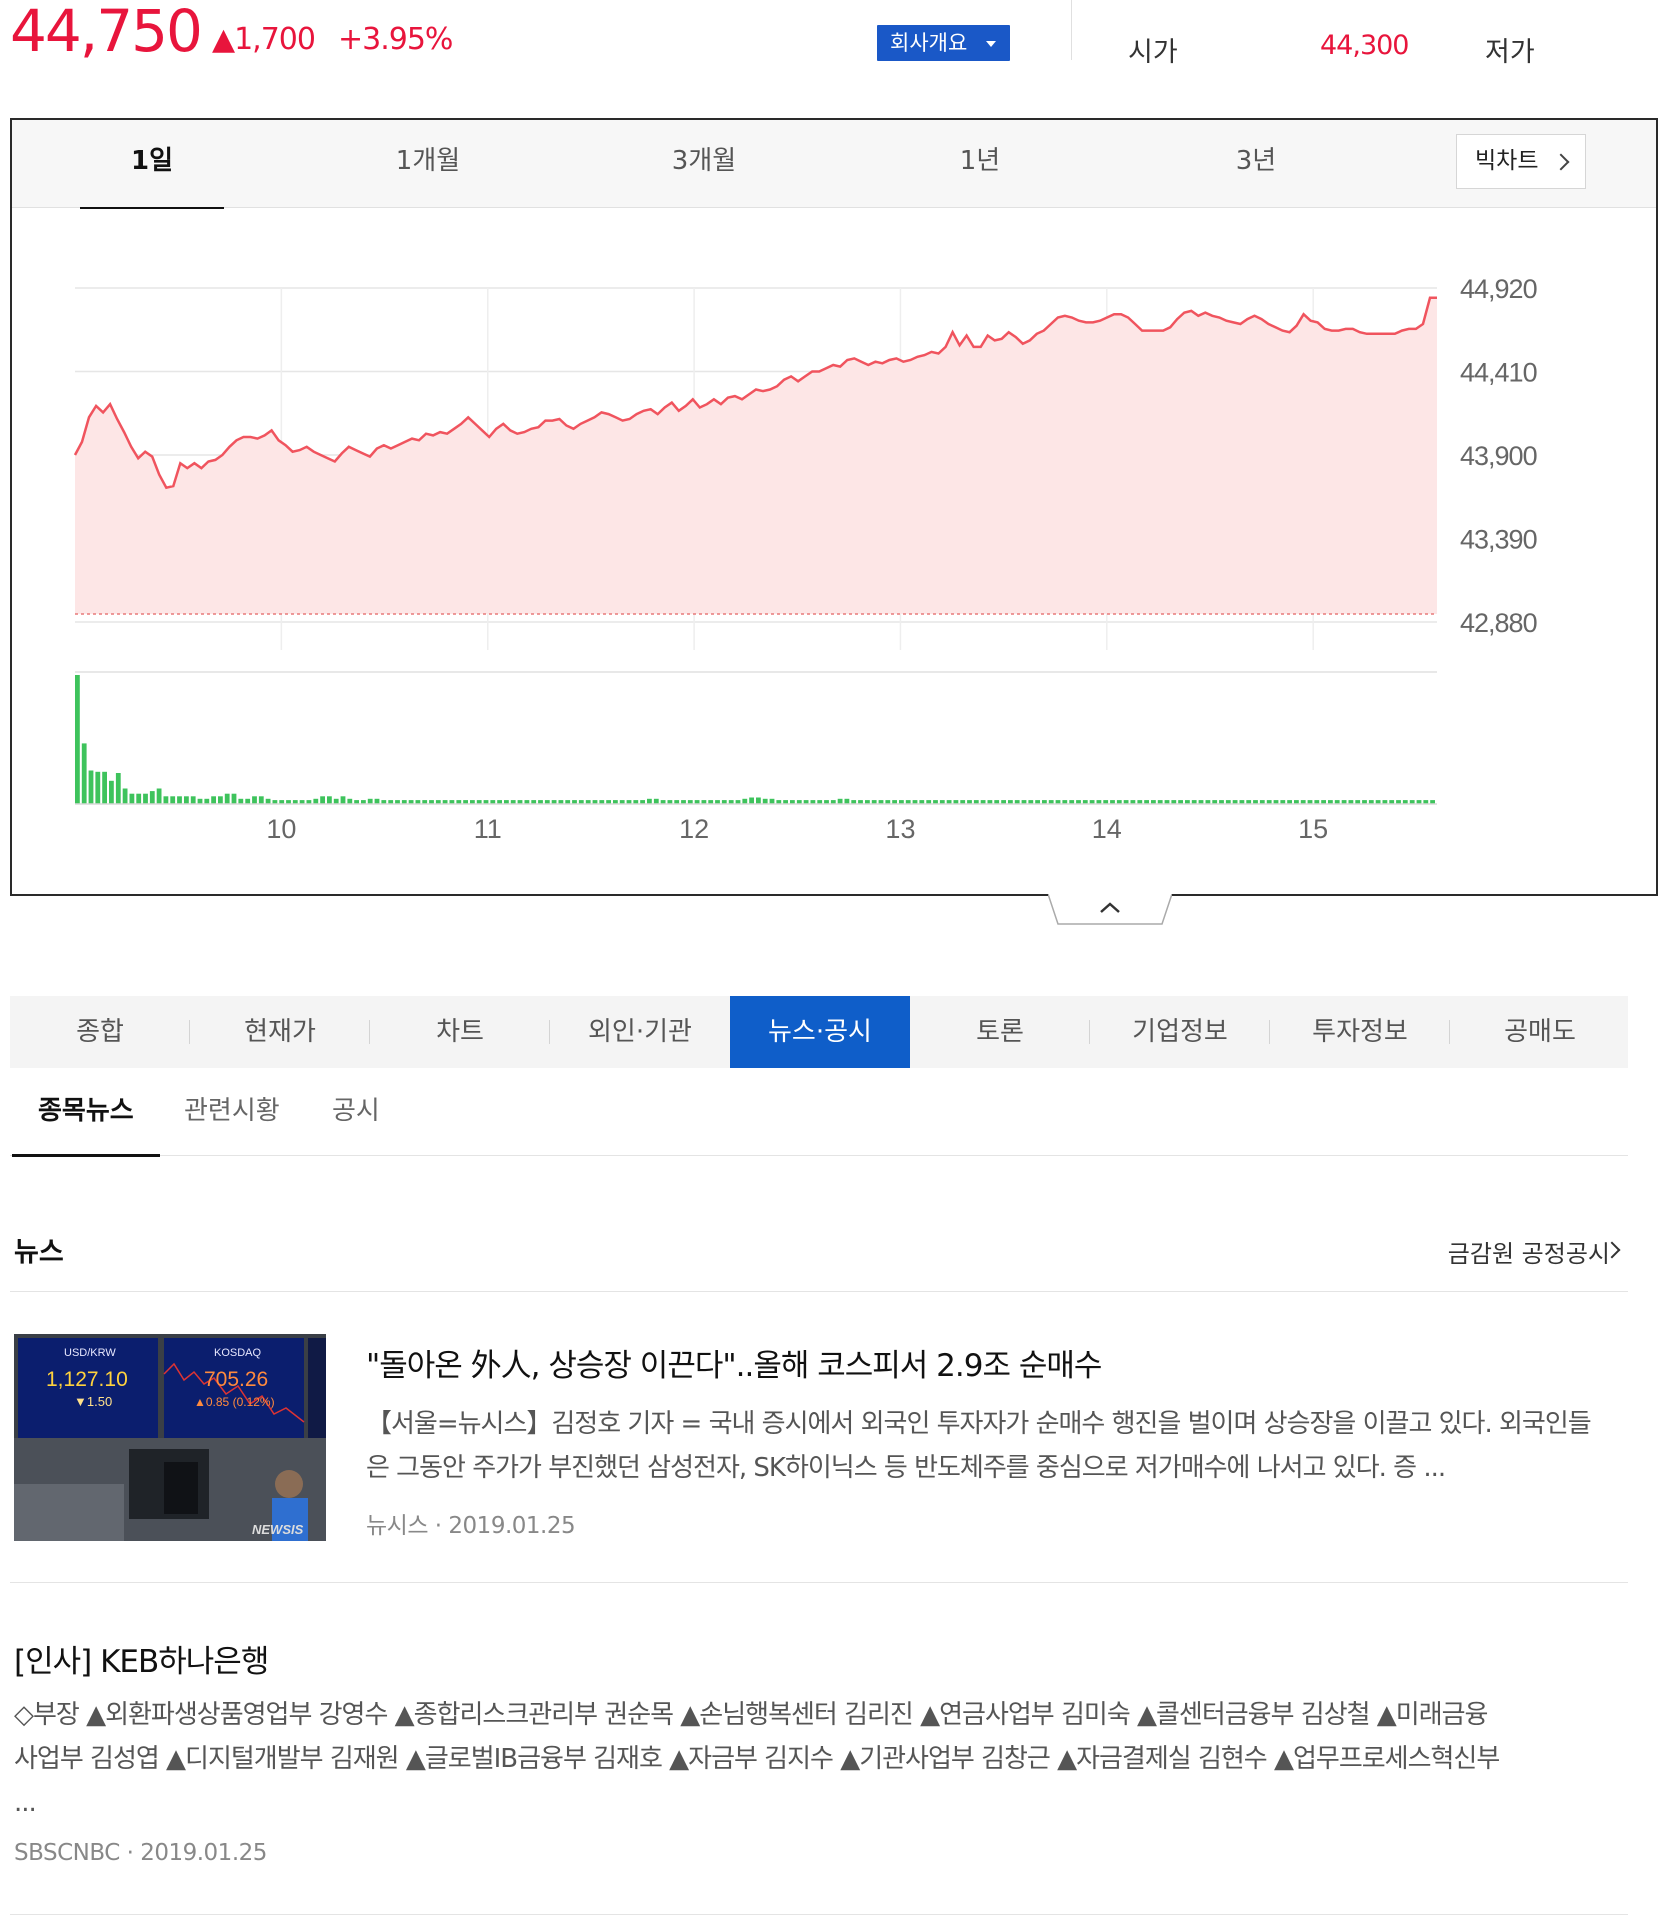  Describe the element at coordinates (819, 1291) in the screenshot. I see `divider` at that location.